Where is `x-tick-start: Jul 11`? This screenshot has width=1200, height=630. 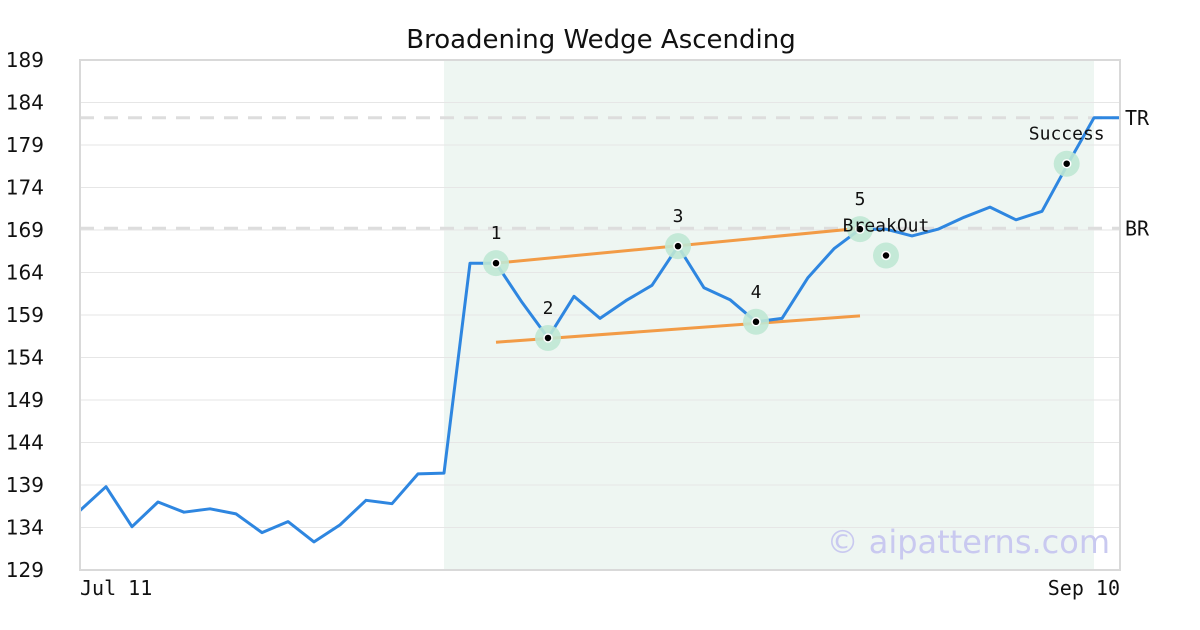 x-tick-start: Jul 11 is located at coordinates (116, 588).